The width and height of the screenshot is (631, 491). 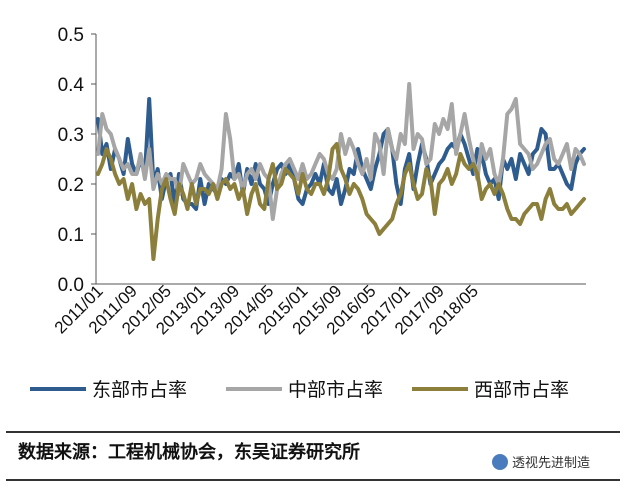 What do you see at coordinates (71, 35) in the screenshot?
I see `y-tick-label: 0.5` at bounding box center [71, 35].